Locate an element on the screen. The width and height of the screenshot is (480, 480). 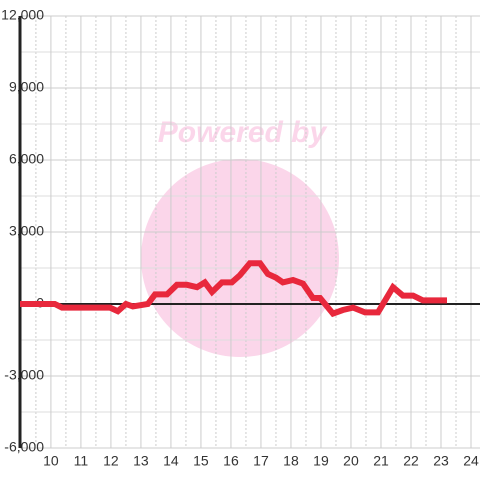
y-tick-label: 3,000 is located at coordinates (26, 231).